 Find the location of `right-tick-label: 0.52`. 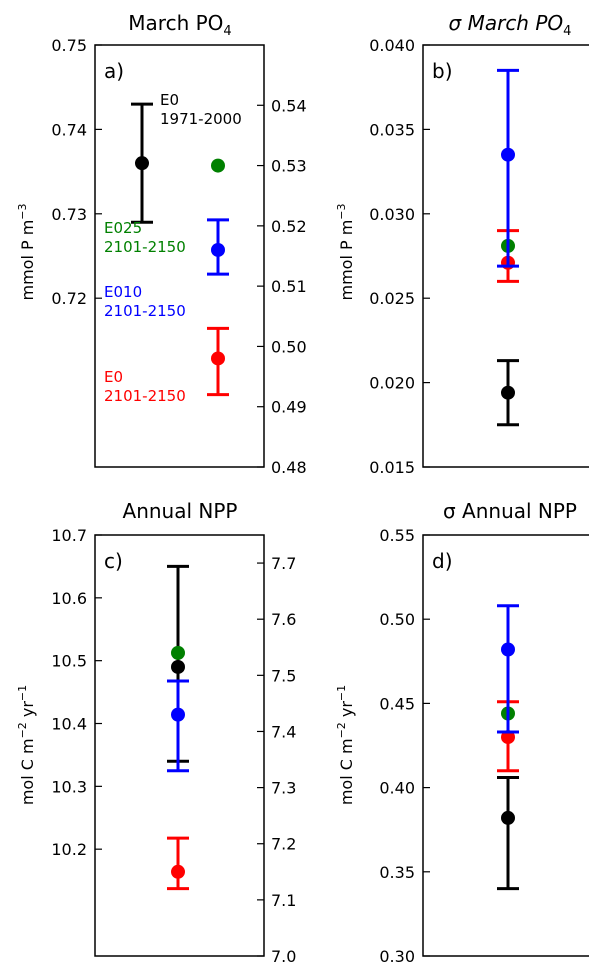

right-tick-label: 0.52 is located at coordinates (289, 226).